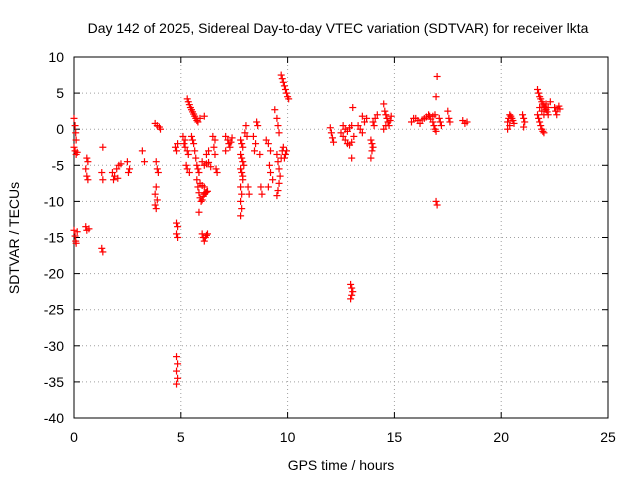 Image resolution: width=640 pixels, height=480 pixels. Describe the element at coordinates (54, 201) in the screenshot. I see `y-tick-label: -10` at that location.